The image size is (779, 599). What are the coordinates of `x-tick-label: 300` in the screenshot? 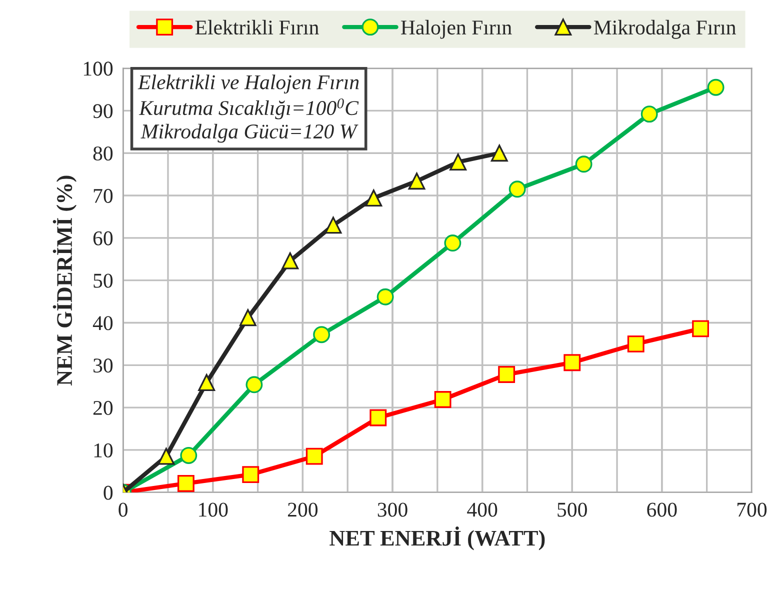 It's located at (393, 509).